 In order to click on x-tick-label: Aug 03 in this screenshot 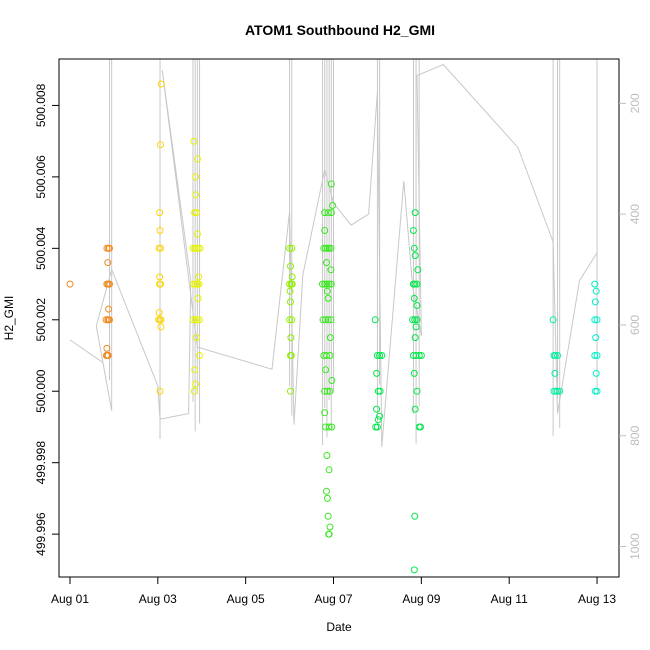, I will do `click(158, 599)`.